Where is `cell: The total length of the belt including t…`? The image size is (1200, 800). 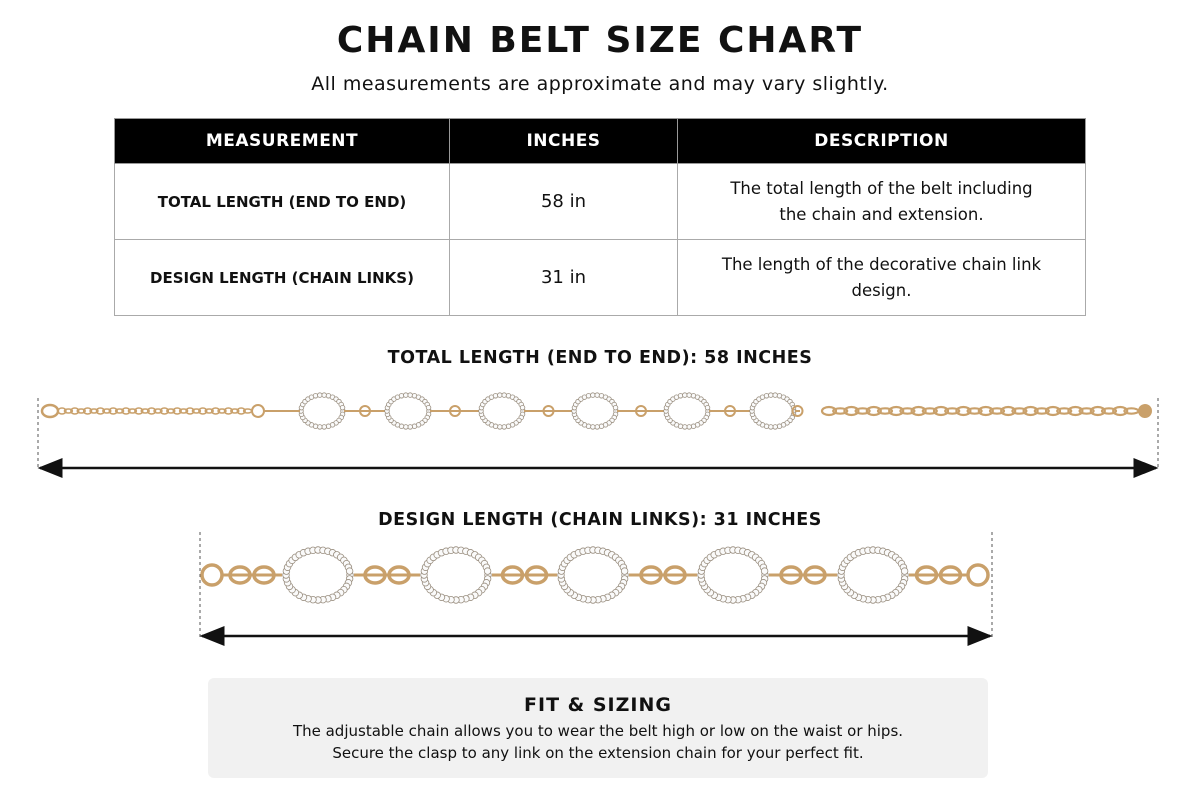 cell: The total length of the belt including t… is located at coordinates (881, 201).